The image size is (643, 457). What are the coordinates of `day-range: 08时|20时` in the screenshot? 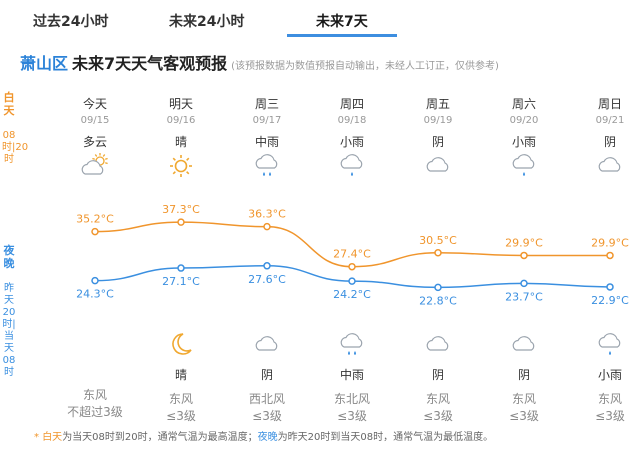 It's located at (15, 147).